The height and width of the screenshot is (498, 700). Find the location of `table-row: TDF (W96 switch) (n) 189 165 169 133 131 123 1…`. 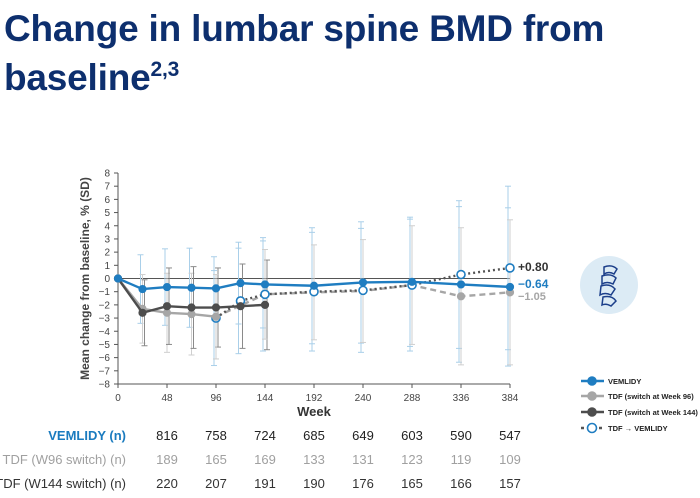

table-row: TDF (W96 switch) (n) 189 165 169 133 131 123 1… is located at coordinates (350, 463).